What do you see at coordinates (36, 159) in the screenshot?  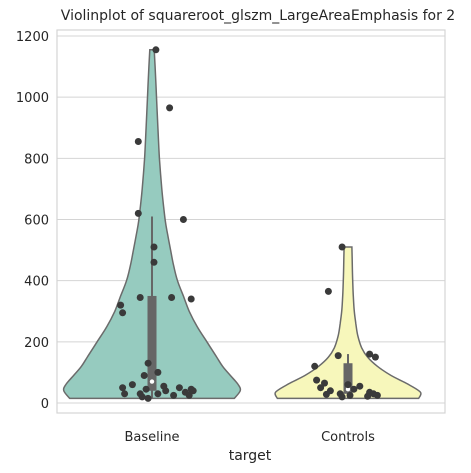 I see `y-tick-label: 800` at bounding box center [36, 159].